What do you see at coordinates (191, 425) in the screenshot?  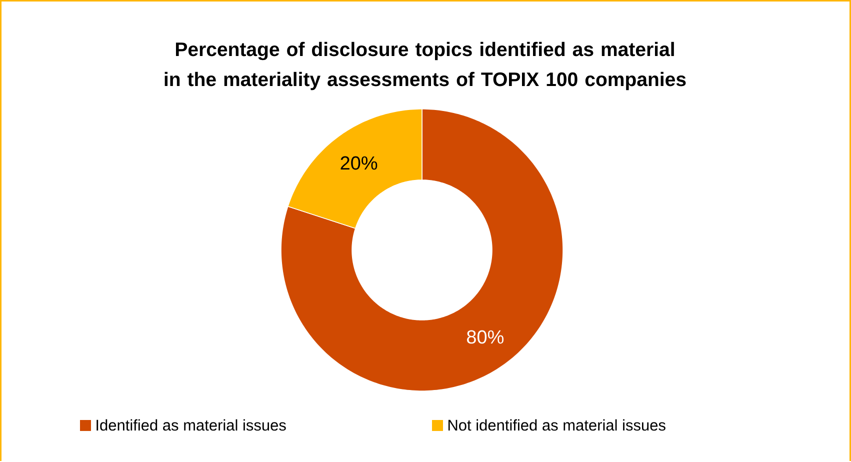 I see `legend-label: Identified as material issues` at bounding box center [191, 425].